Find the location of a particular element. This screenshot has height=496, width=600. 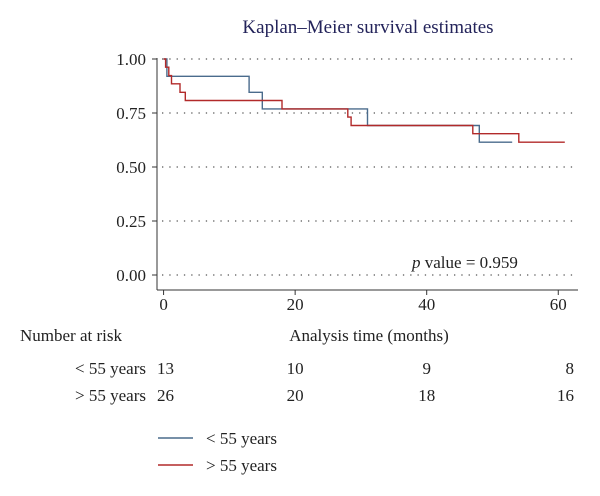

y-axis-ticks: 0.00 0.25 0.50 0.75 1.00 is located at coordinates (136, 167).